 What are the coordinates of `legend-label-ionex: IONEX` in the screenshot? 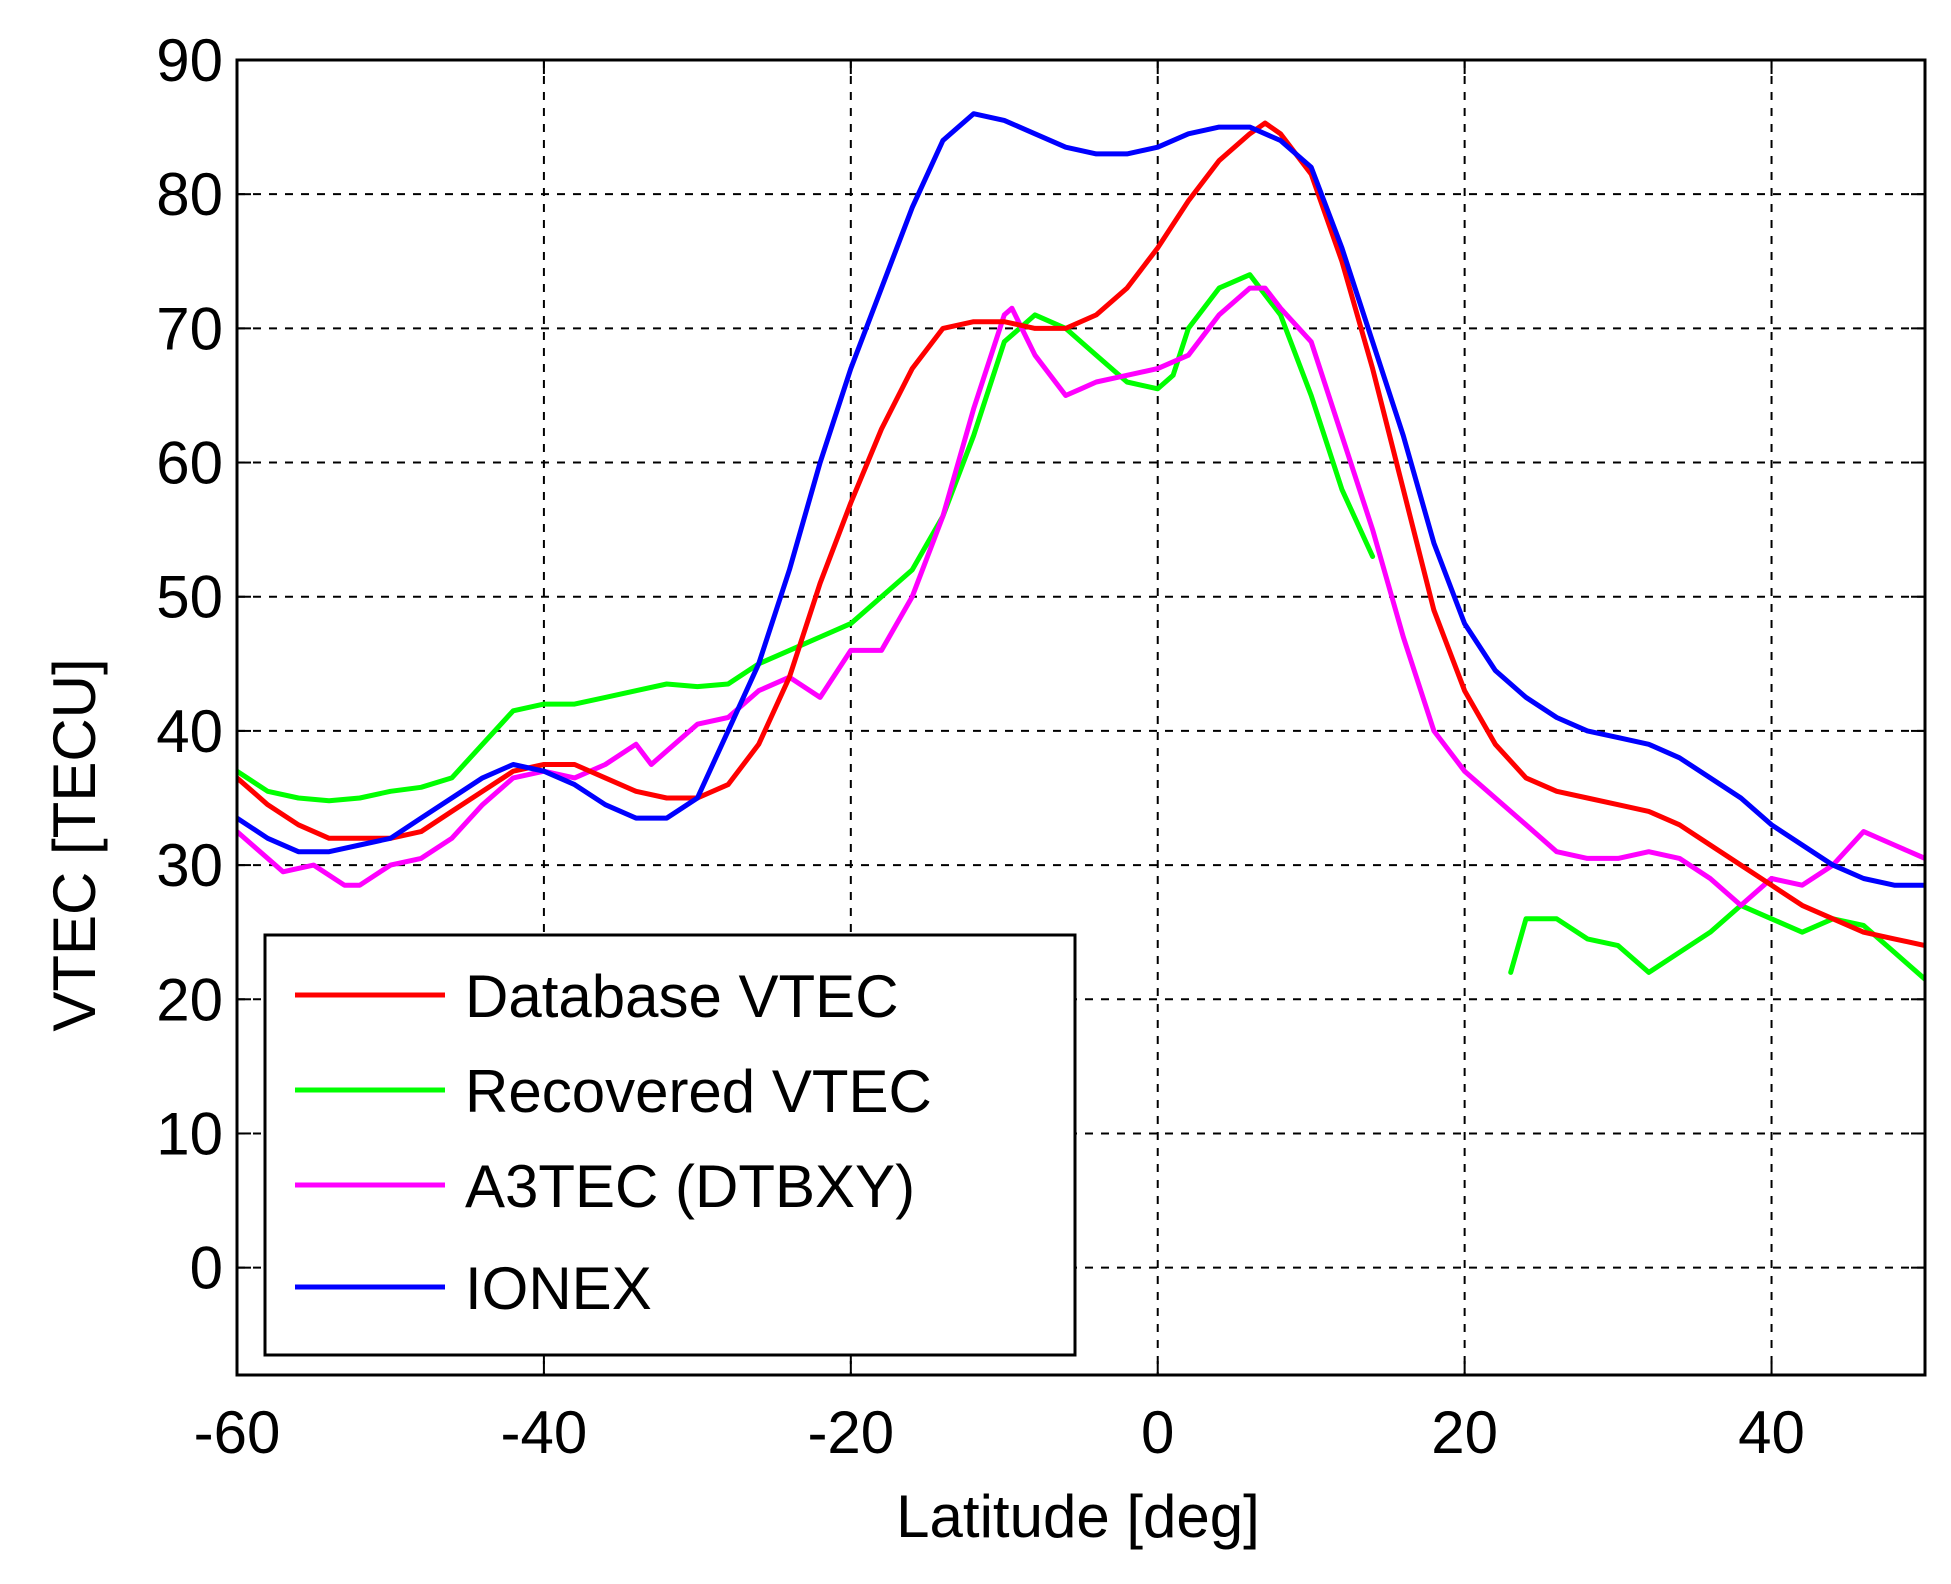 It's located at (558, 1288).